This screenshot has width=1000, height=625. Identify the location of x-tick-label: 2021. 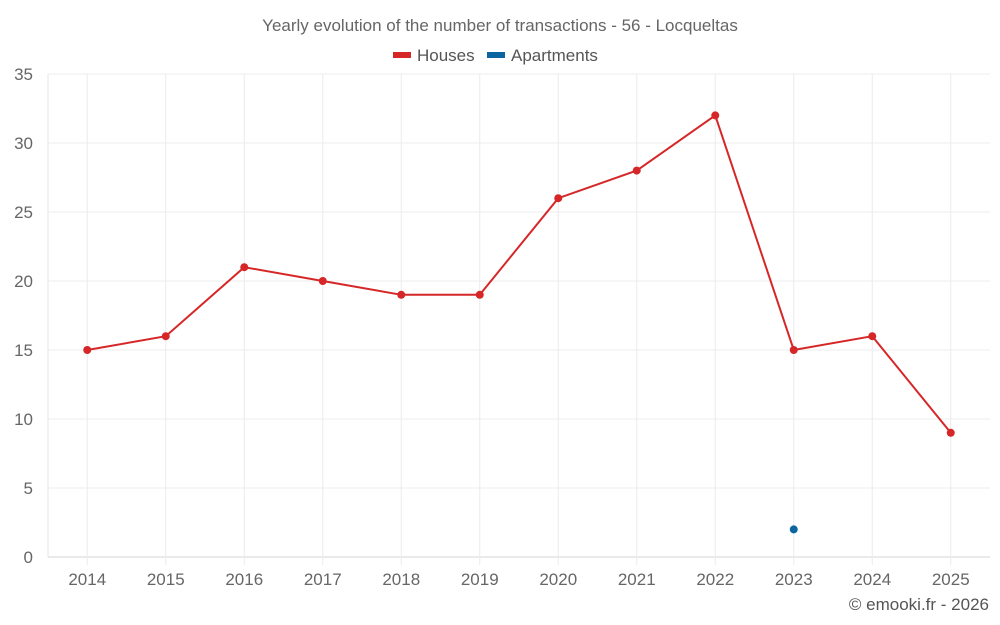
(637, 579).